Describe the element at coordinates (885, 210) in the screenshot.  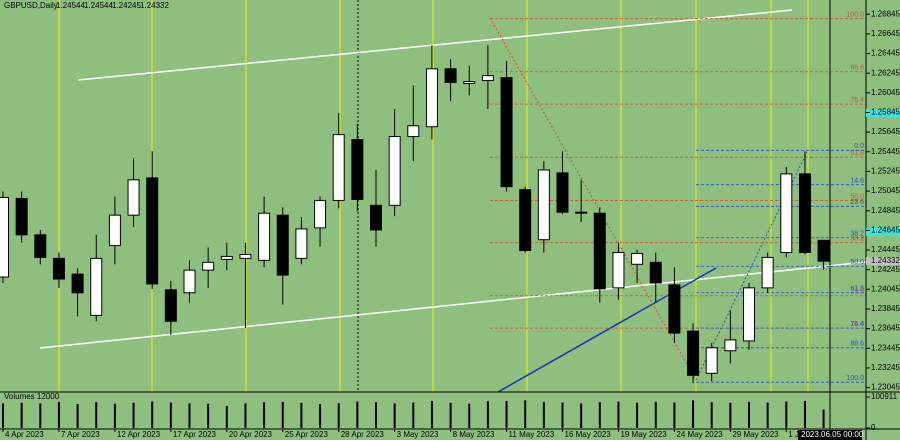
I see `y-tick-label: 1.24845` at that location.